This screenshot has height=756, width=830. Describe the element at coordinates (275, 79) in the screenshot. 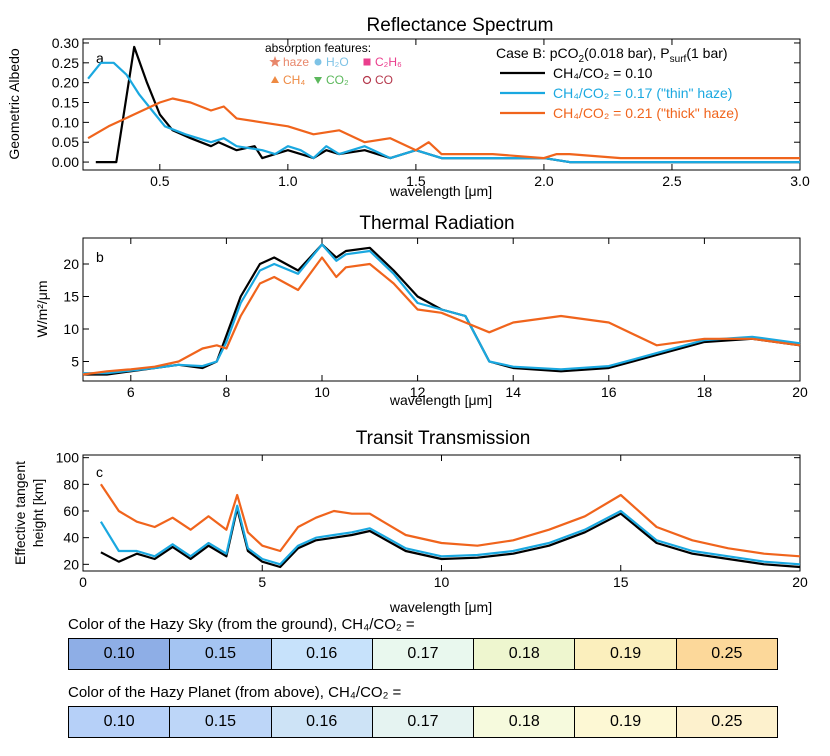

I see `ch4-triangle-up-icon` at that location.